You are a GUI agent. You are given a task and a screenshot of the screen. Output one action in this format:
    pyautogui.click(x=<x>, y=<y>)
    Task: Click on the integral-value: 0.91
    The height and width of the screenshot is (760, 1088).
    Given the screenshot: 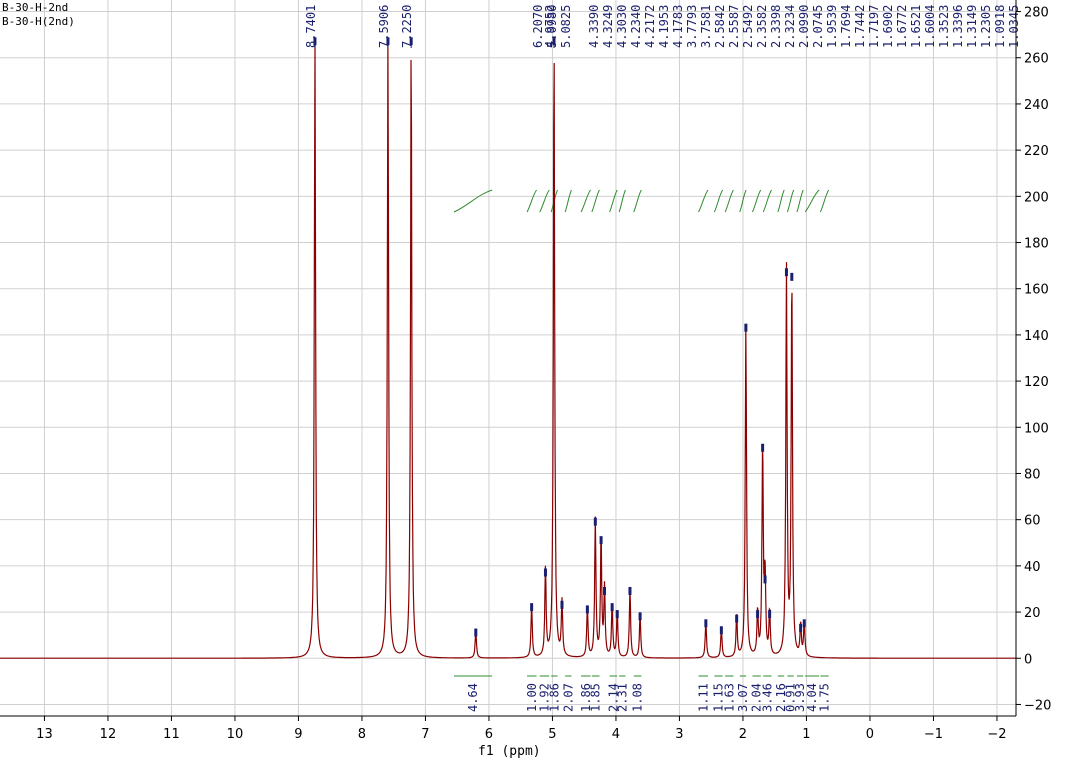 What is the action you would take?
    pyautogui.click(x=791, y=697)
    